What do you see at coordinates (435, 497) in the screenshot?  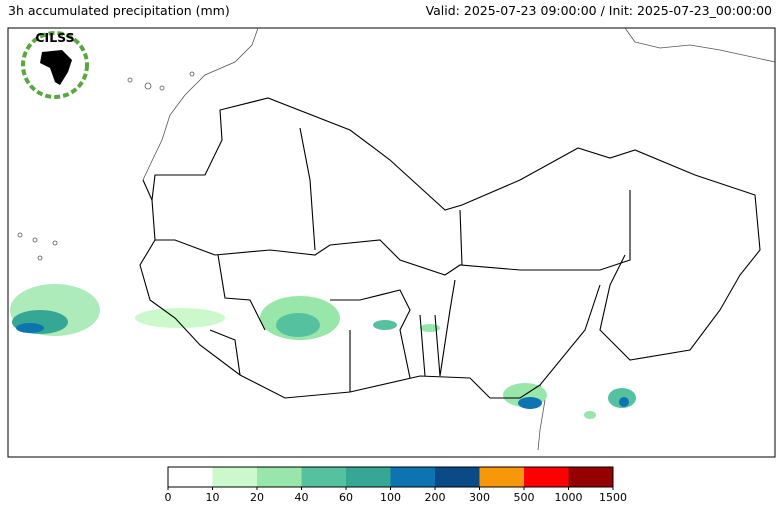 I see `colorbar-tick-label: 200` at bounding box center [435, 497].